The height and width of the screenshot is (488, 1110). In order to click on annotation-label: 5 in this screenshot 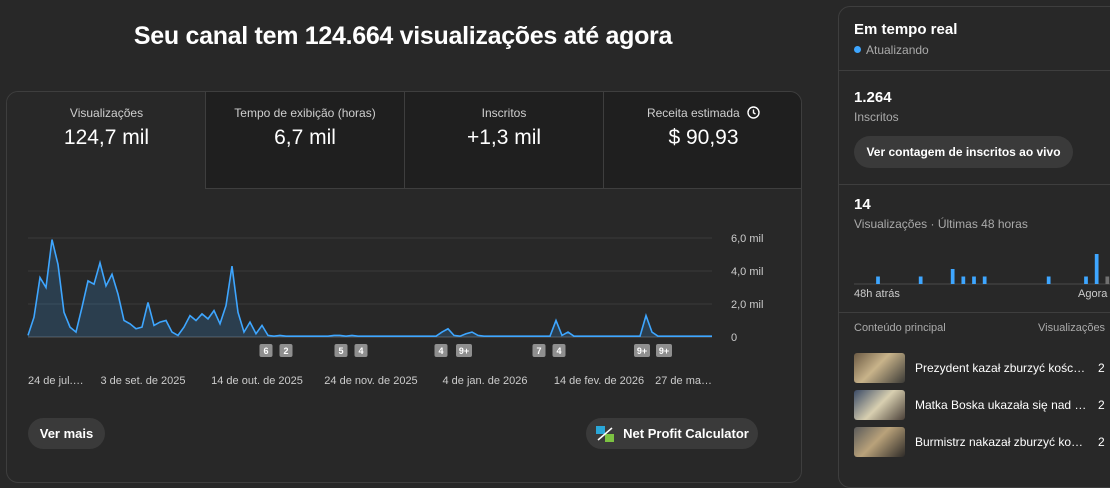, I will do `click(340, 351)`.